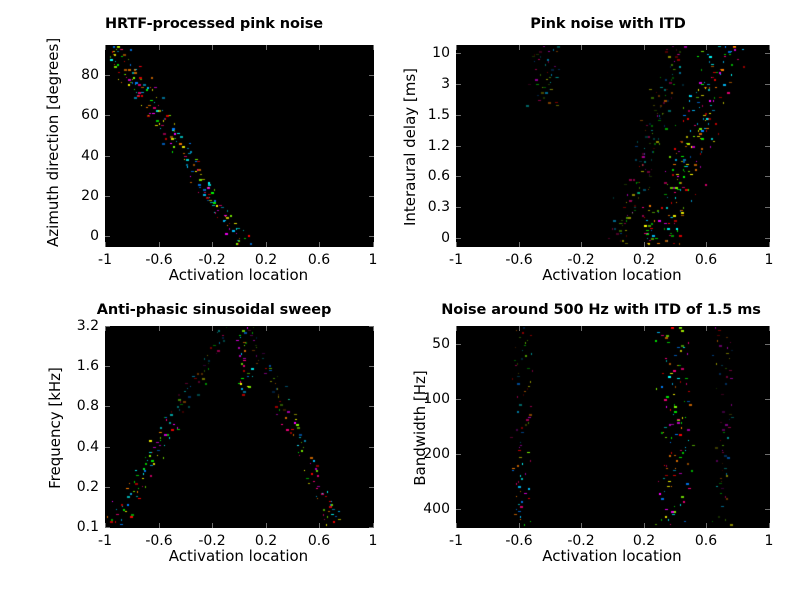  Describe the element at coordinates (445, 84) in the screenshot. I see `y-tick-label: 3` at that location.